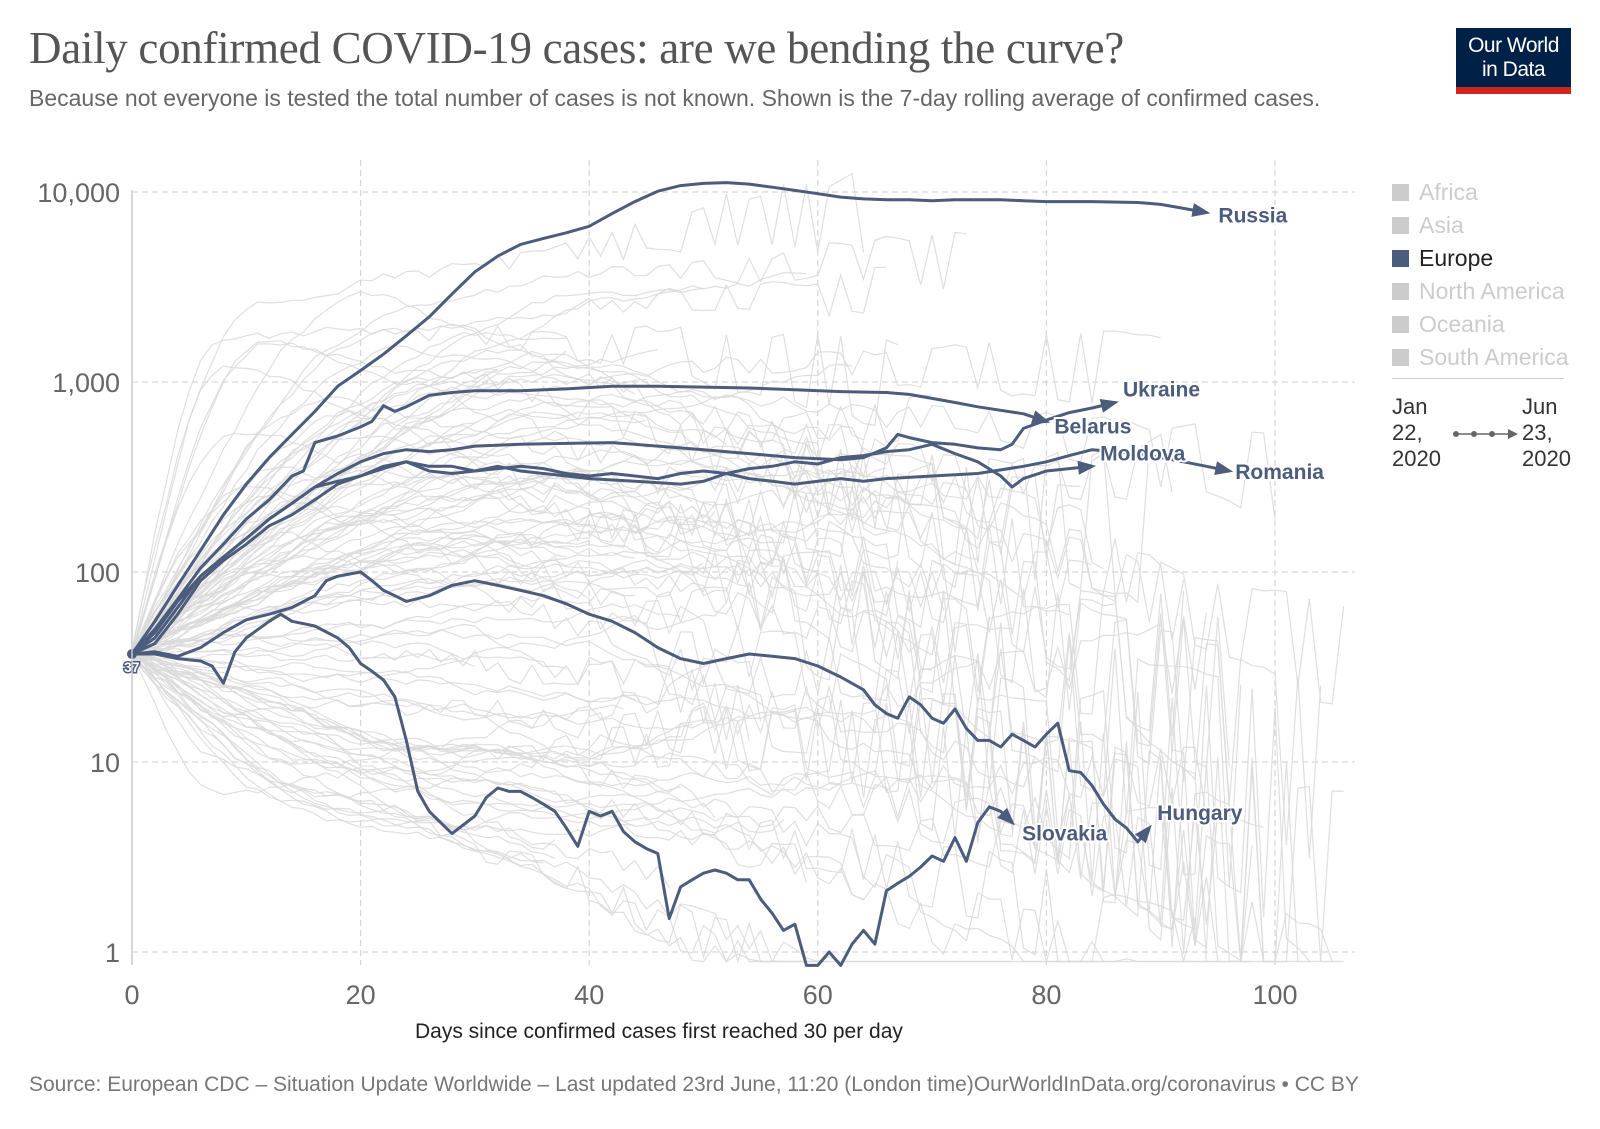 This screenshot has height=1129, width=1600. Describe the element at coordinates (1537, 432) in the screenshot. I see `timeline-end-day: 23,` at that location.